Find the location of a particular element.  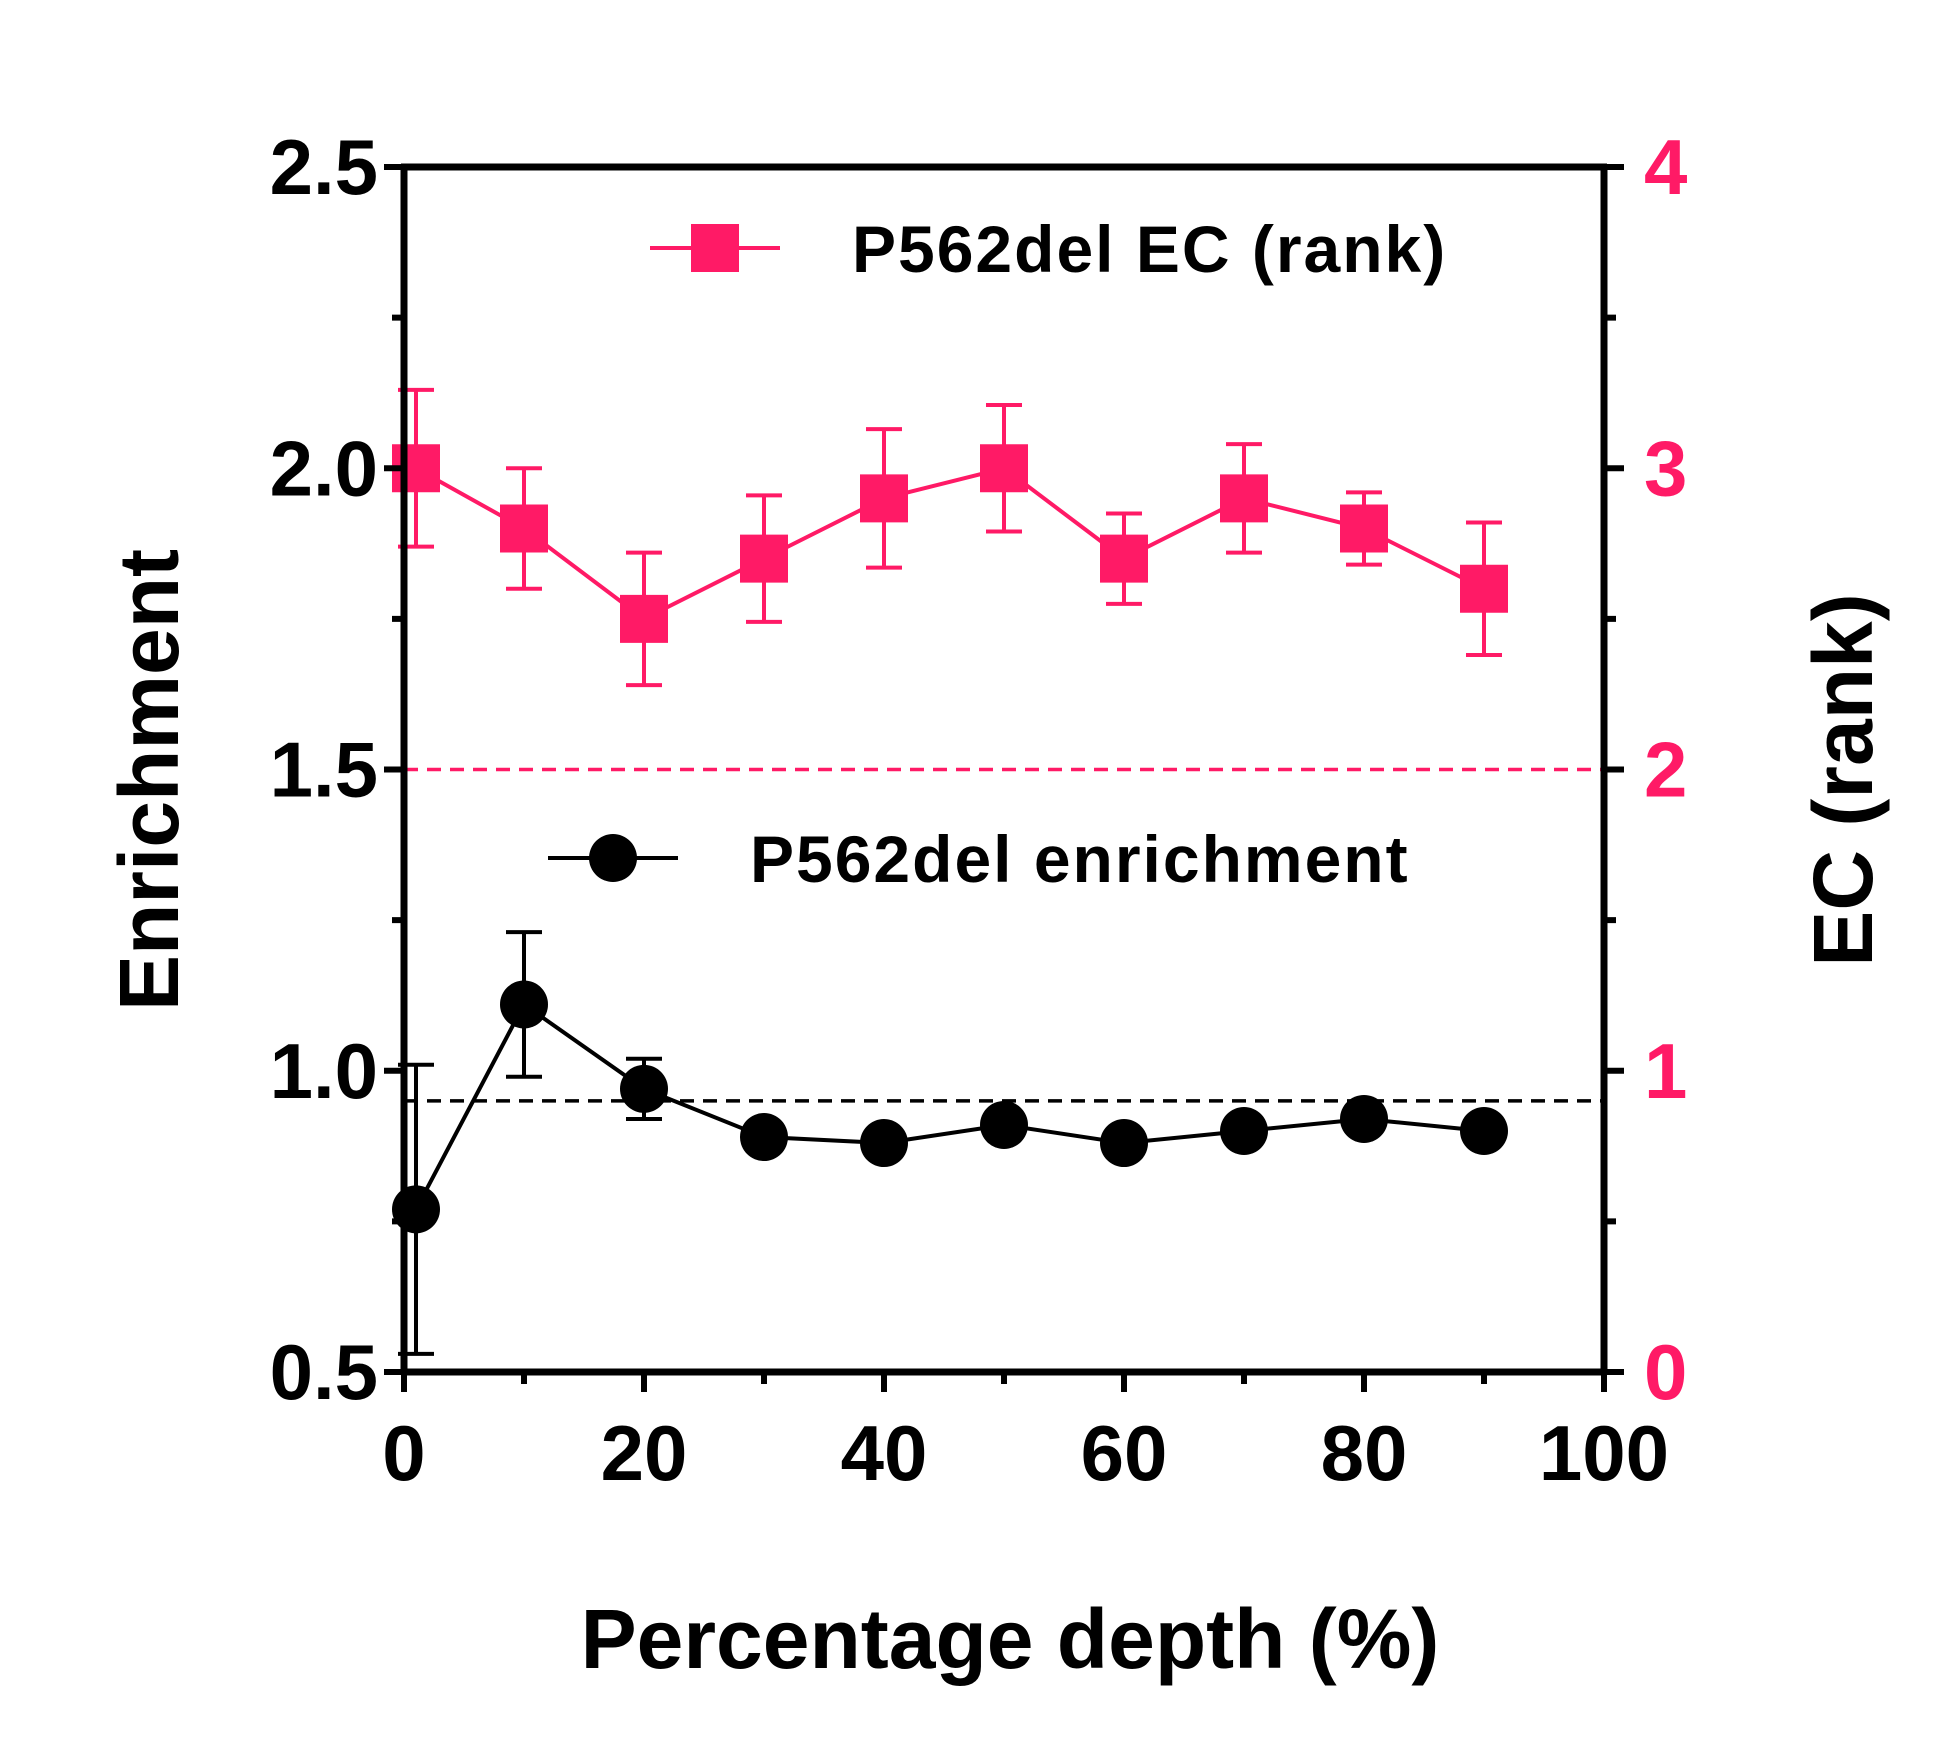

legend-marker-square is located at coordinates (715, 248).